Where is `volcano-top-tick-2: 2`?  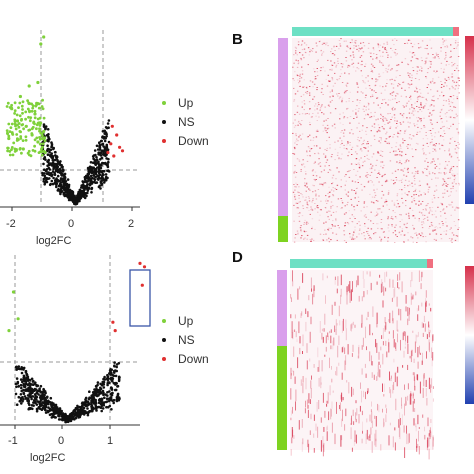
volcano-top-tick-2: 2 is located at coordinates (131, 224).